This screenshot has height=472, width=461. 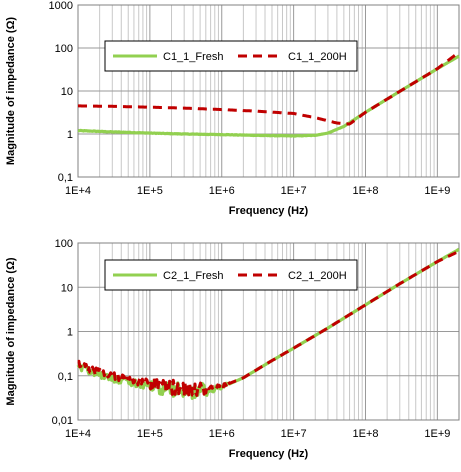 What do you see at coordinates (268, 88) in the screenshot?
I see `series-line-C1_1_200H` at bounding box center [268, 88].